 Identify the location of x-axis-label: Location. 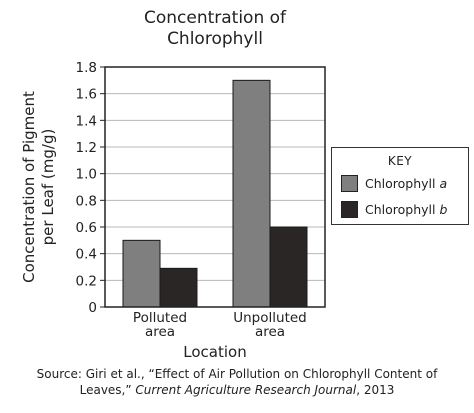
(215, 352).